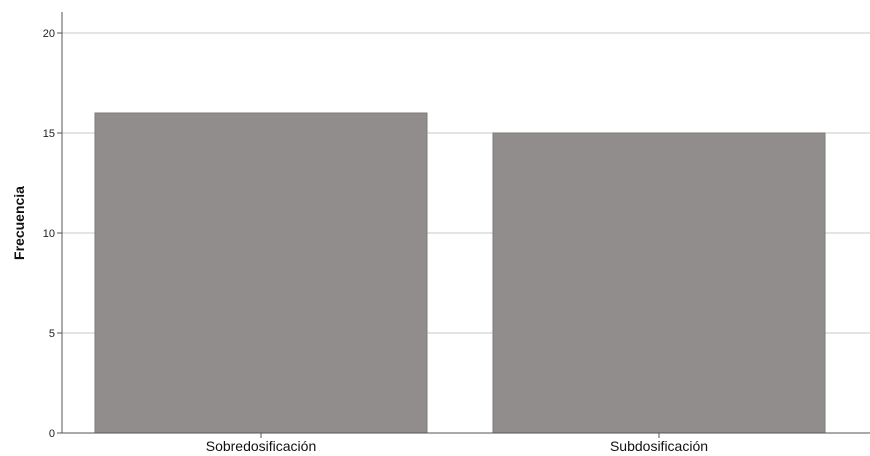 Image resolution: width=870 pixels, height=456 pixels. I want to click on x-category-label: Subdosificación, so click(659, 446).